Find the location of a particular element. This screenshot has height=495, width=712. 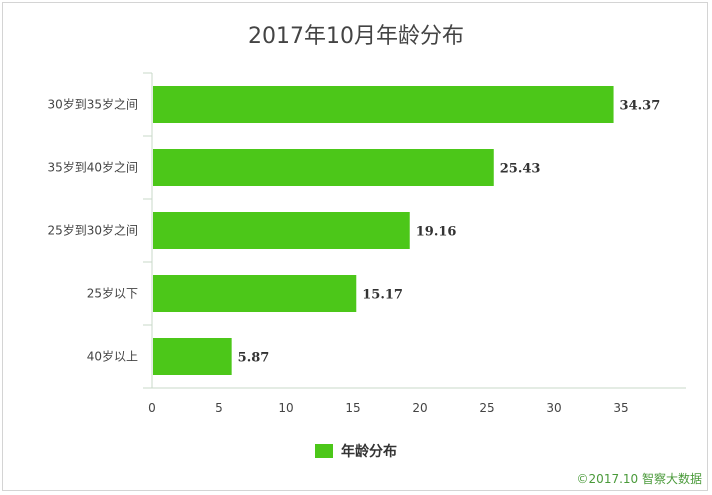

chart-title: 2017年10月年龄分布 is located at coordinates (356, 36).